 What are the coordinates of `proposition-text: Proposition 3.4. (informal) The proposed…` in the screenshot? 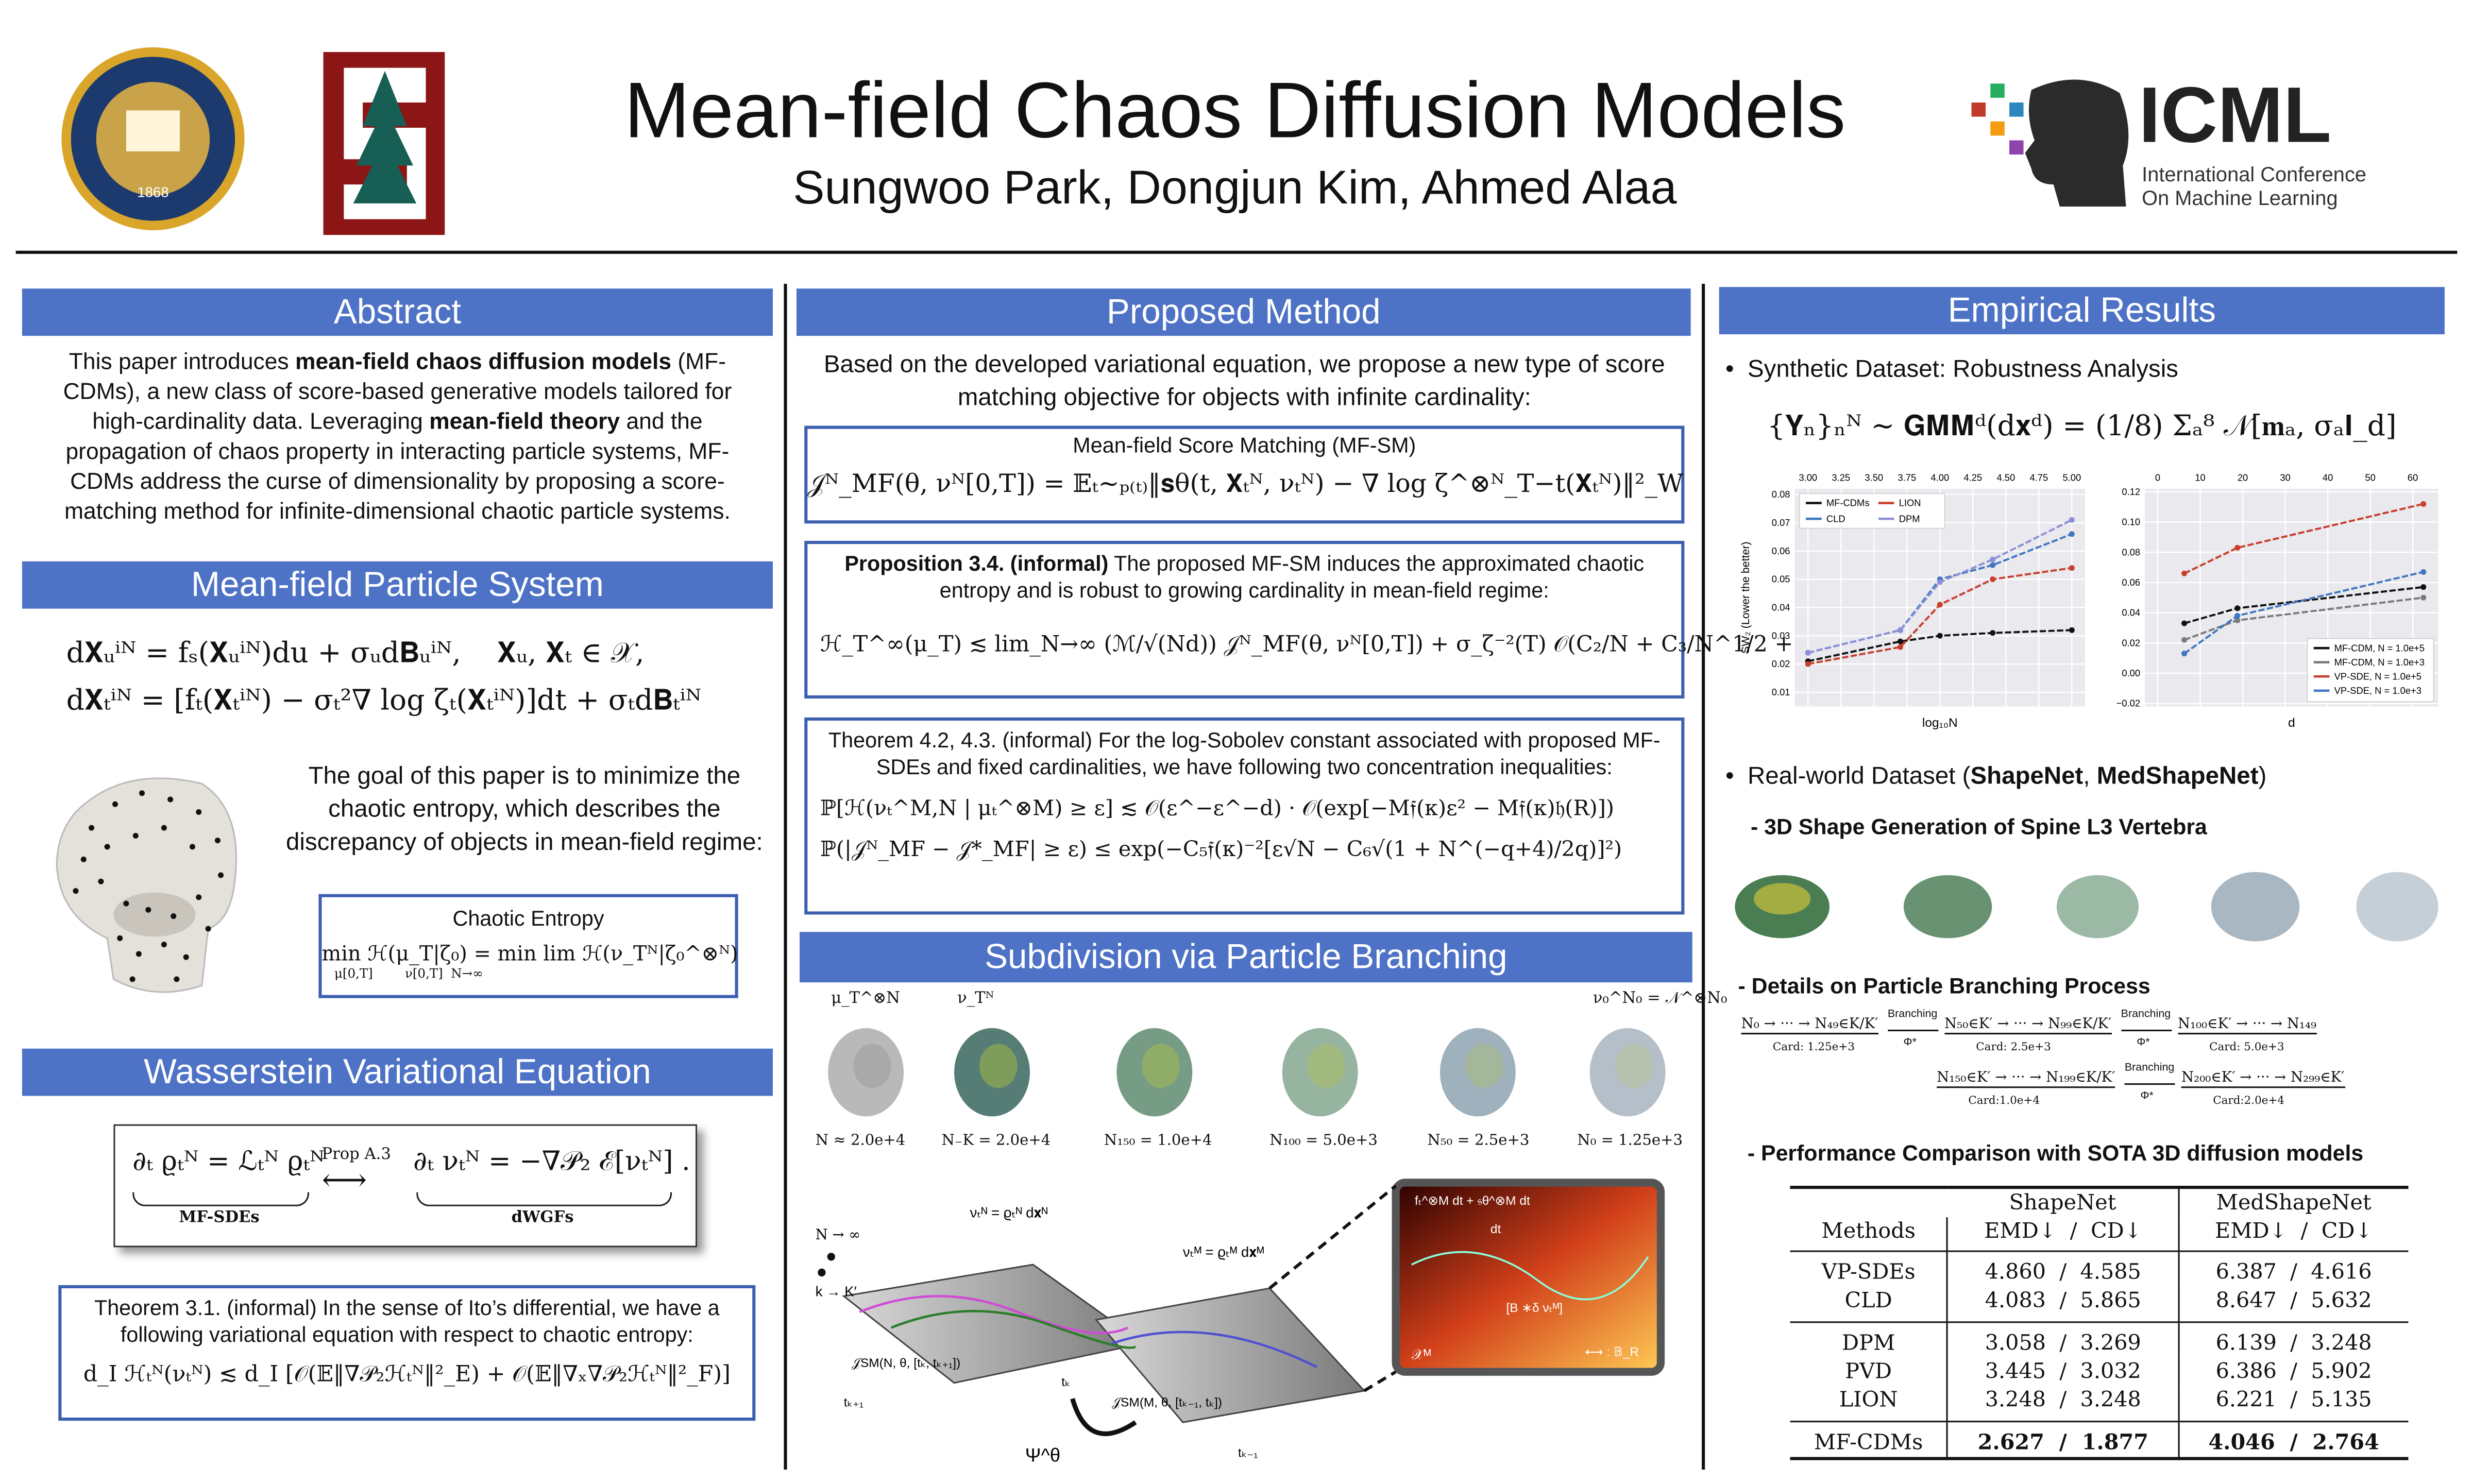 It's located at (1245, 577).